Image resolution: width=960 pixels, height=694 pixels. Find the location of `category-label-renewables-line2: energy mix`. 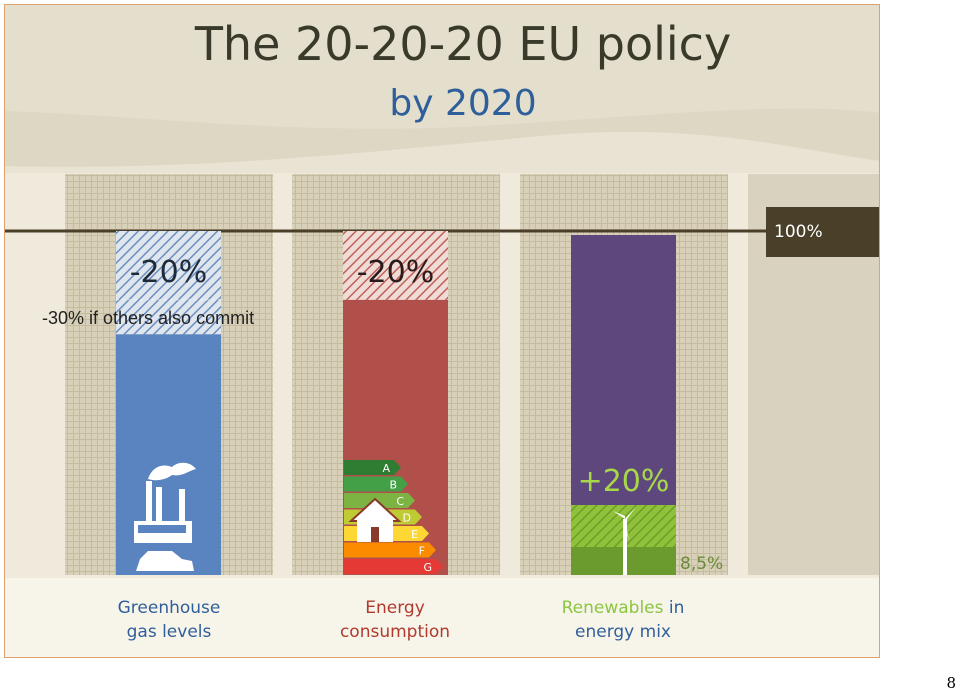

category-label-renewables-line2: energy mix is located at coordinates (623, 632).